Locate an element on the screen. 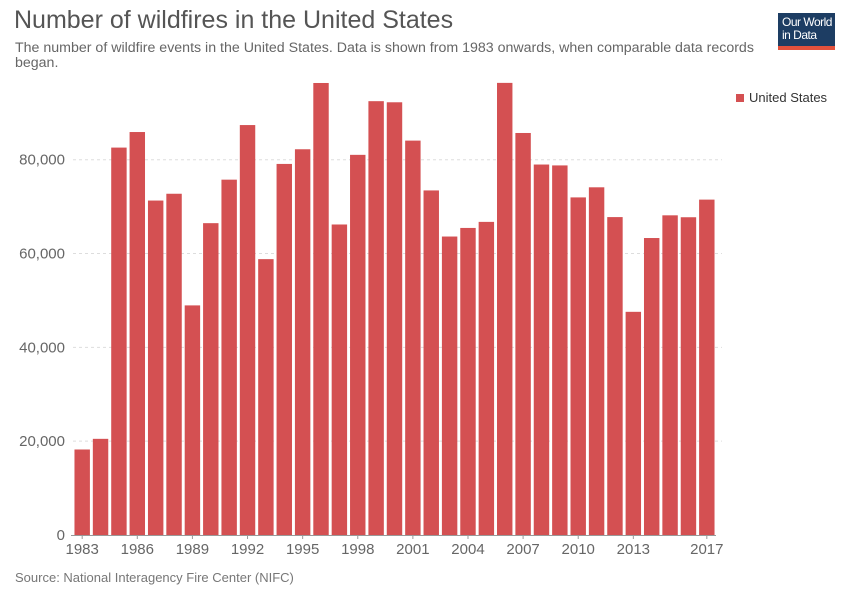 This screenshot has height=600, width=850. bar-1999: 1999: 92,487 is located at coordinates (376, 318).